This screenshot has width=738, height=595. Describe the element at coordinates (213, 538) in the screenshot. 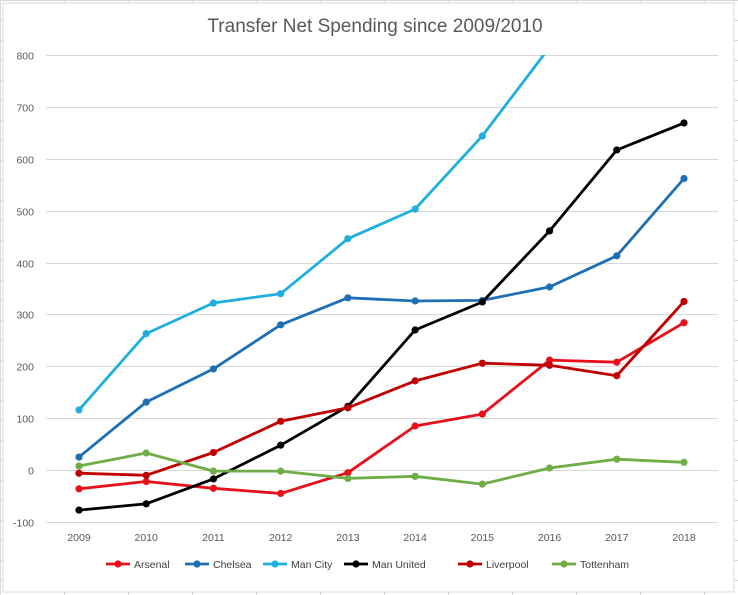

I see `x-tick-label: 2011` at that location.